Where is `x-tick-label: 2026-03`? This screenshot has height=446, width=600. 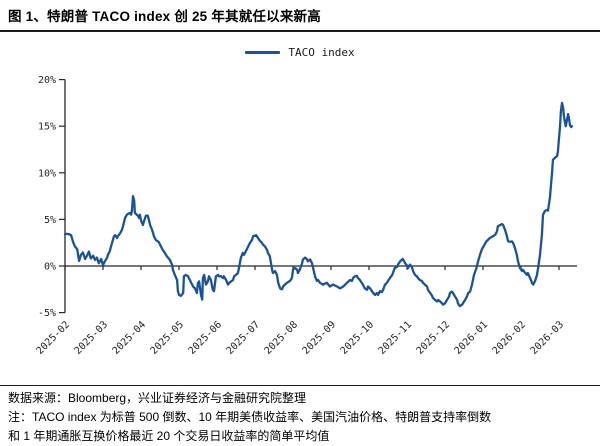 x-tick-label: 2026-03 is located at coordinates (548, 338).